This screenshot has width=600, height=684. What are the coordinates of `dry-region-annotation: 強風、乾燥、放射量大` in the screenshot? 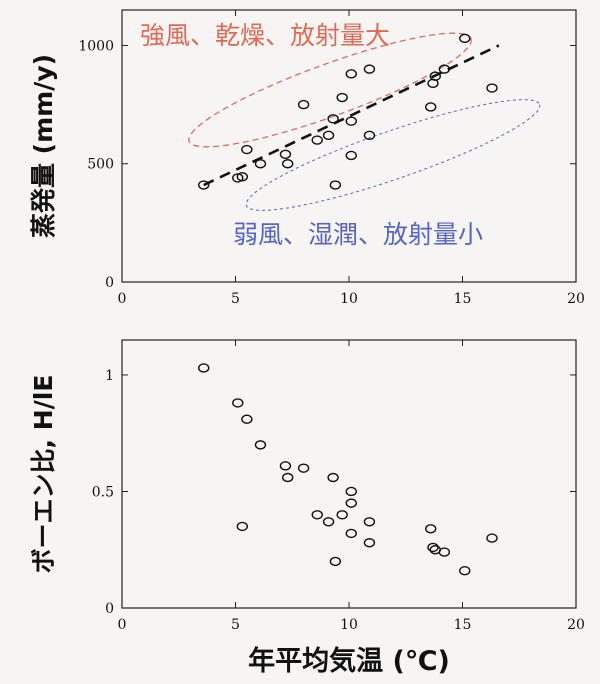 It's located at (265, 35).